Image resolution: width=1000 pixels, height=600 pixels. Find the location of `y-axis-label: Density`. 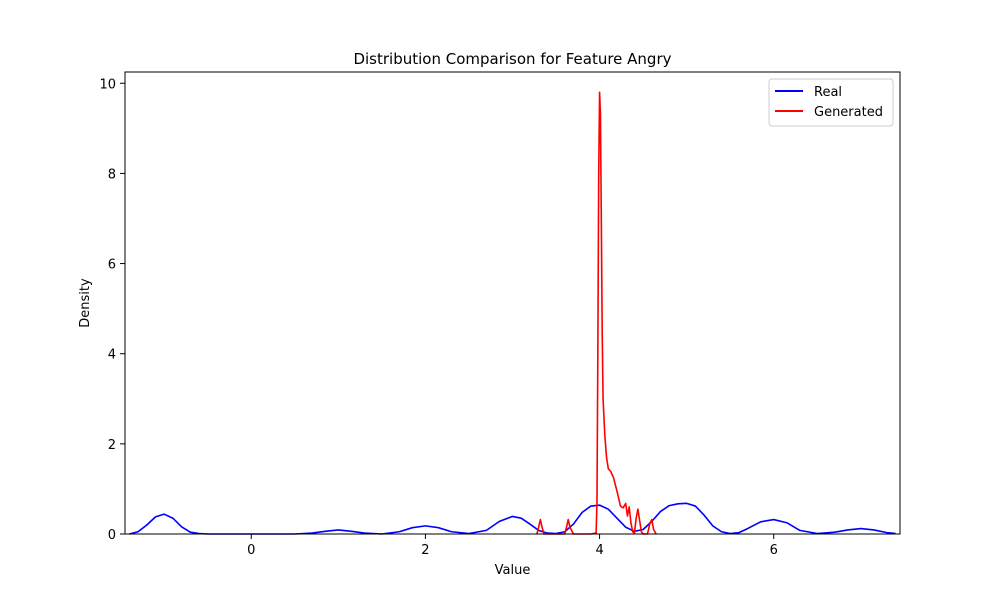

y-axis-label: Density is located at coordinates (85, 303).